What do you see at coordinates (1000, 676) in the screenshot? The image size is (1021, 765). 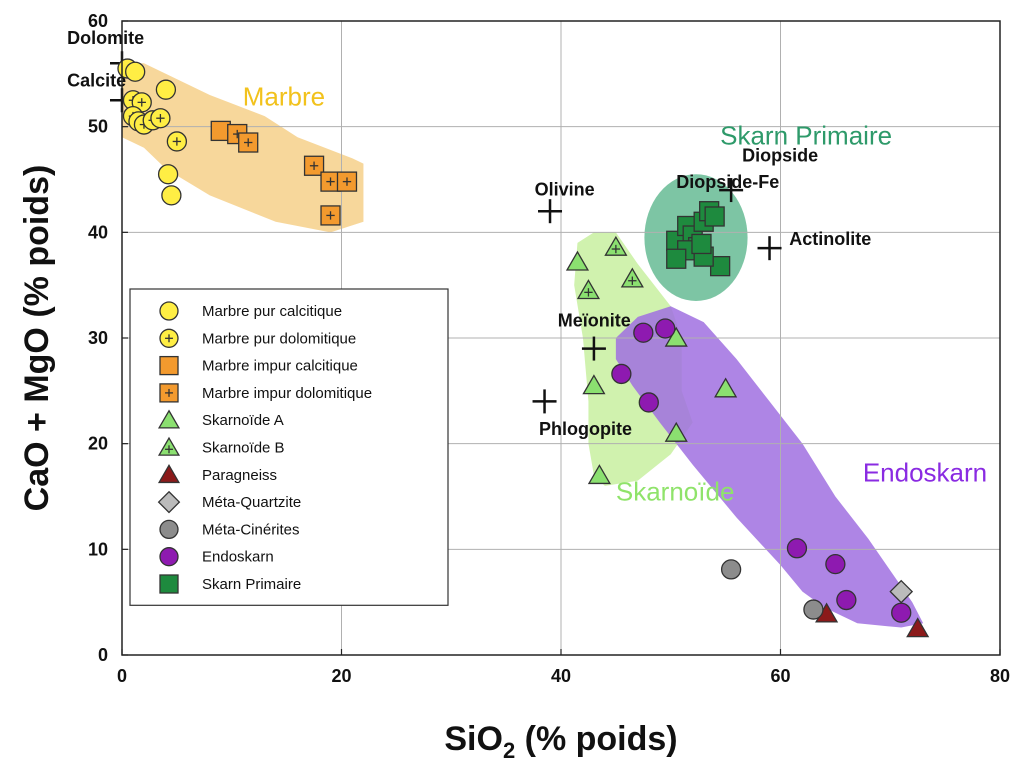 I see `x-tick-label: 80` at bounding box center [1000, 676].